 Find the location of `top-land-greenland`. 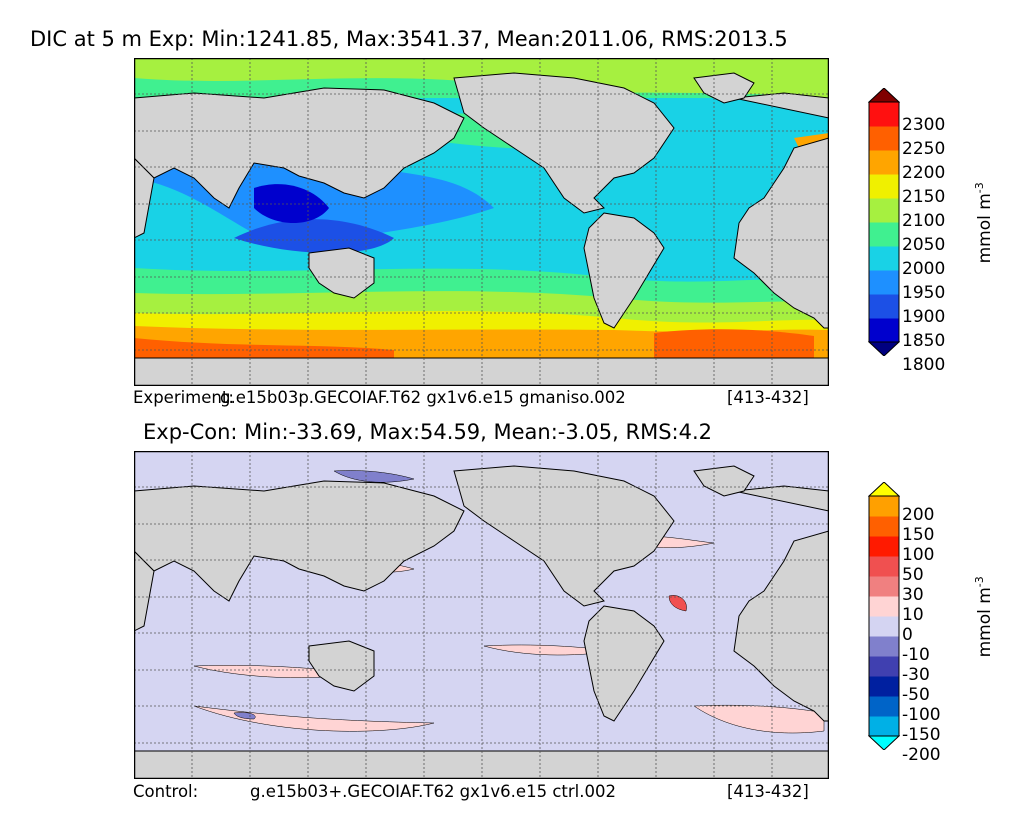

top-land-greenland is located at coordinates (724, 88).